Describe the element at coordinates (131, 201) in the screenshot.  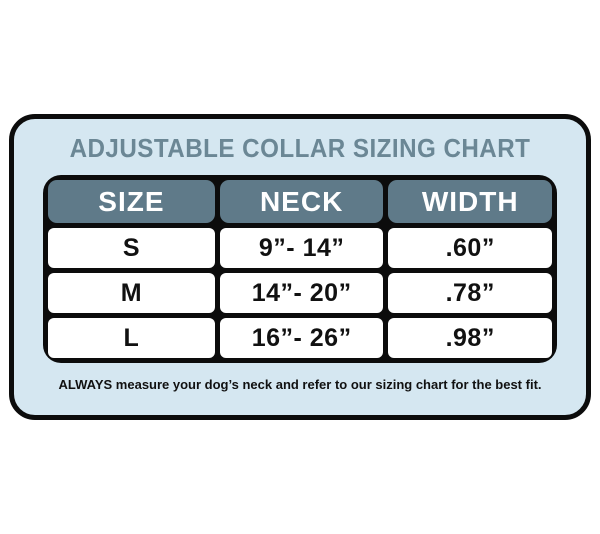
I see `column-header-size: SIZE` at that location.